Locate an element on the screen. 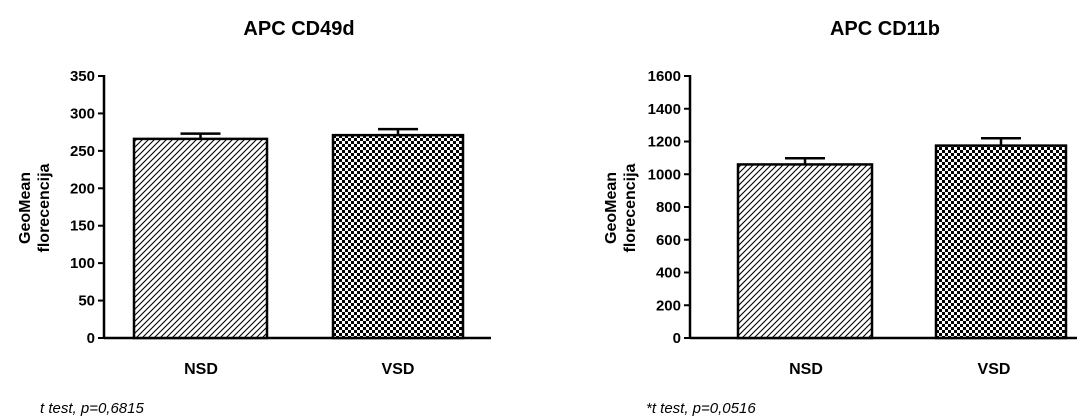  chart-2-ytick-label: 400 is located at coordinates (668, 273).